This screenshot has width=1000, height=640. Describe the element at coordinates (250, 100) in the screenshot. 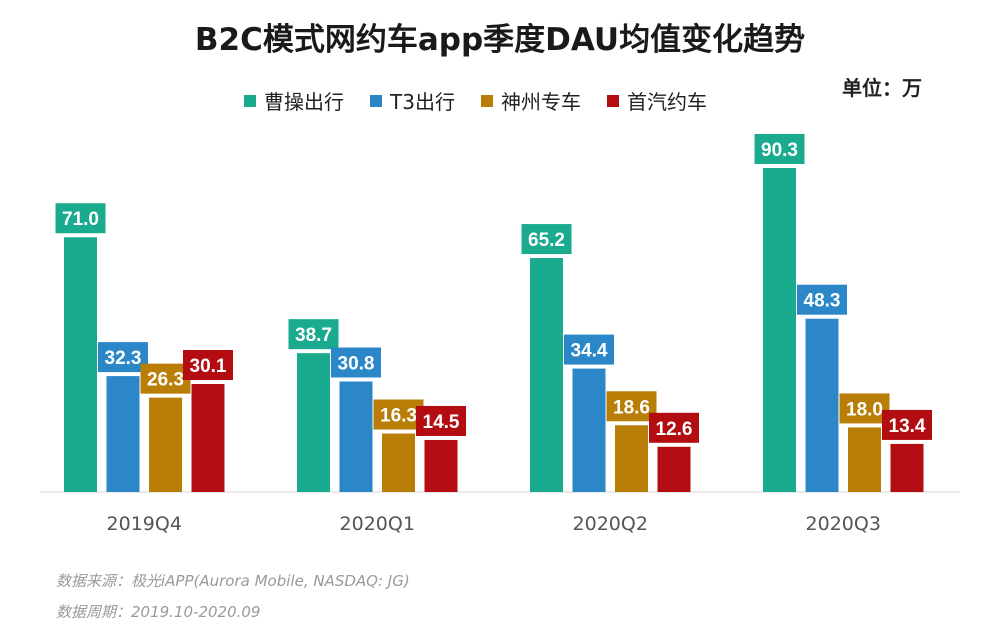

I see `legend-swatch-caocao` at that location.